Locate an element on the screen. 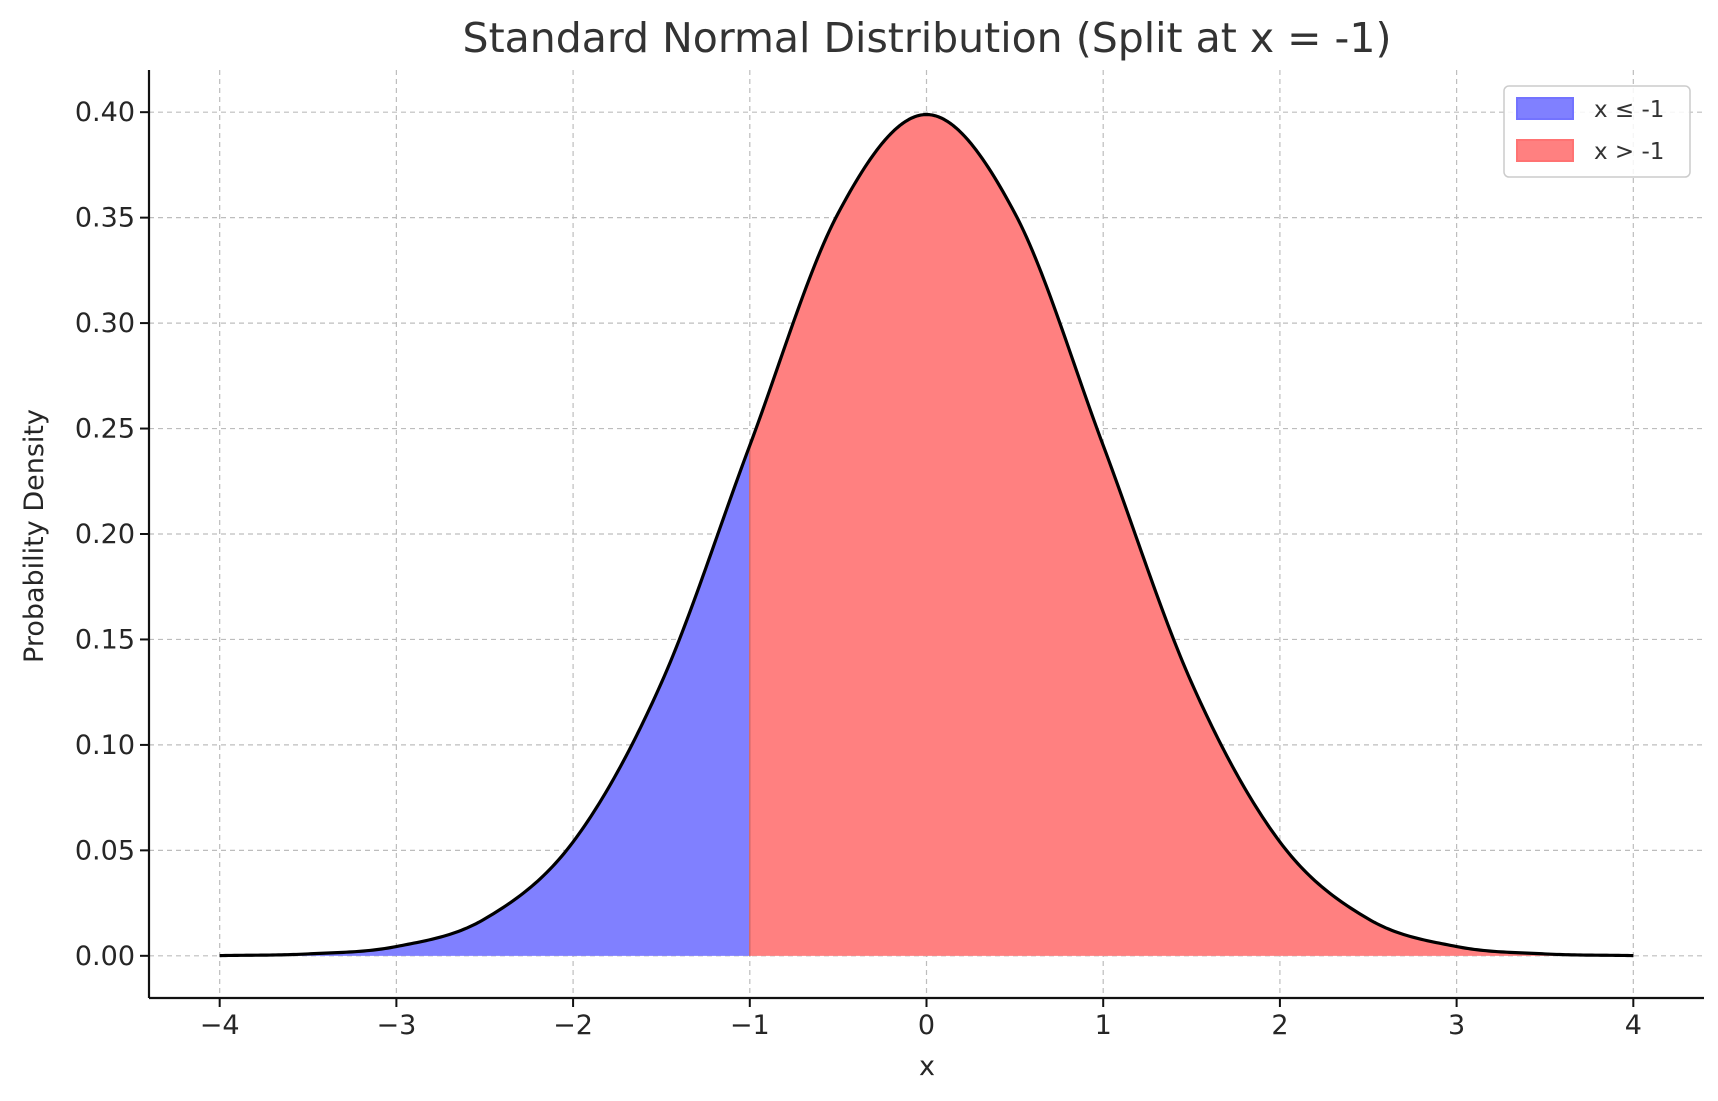 This screenshot has height=1101, width=1718. legend-swatch-right-region is located at coordinates (1545, 150).